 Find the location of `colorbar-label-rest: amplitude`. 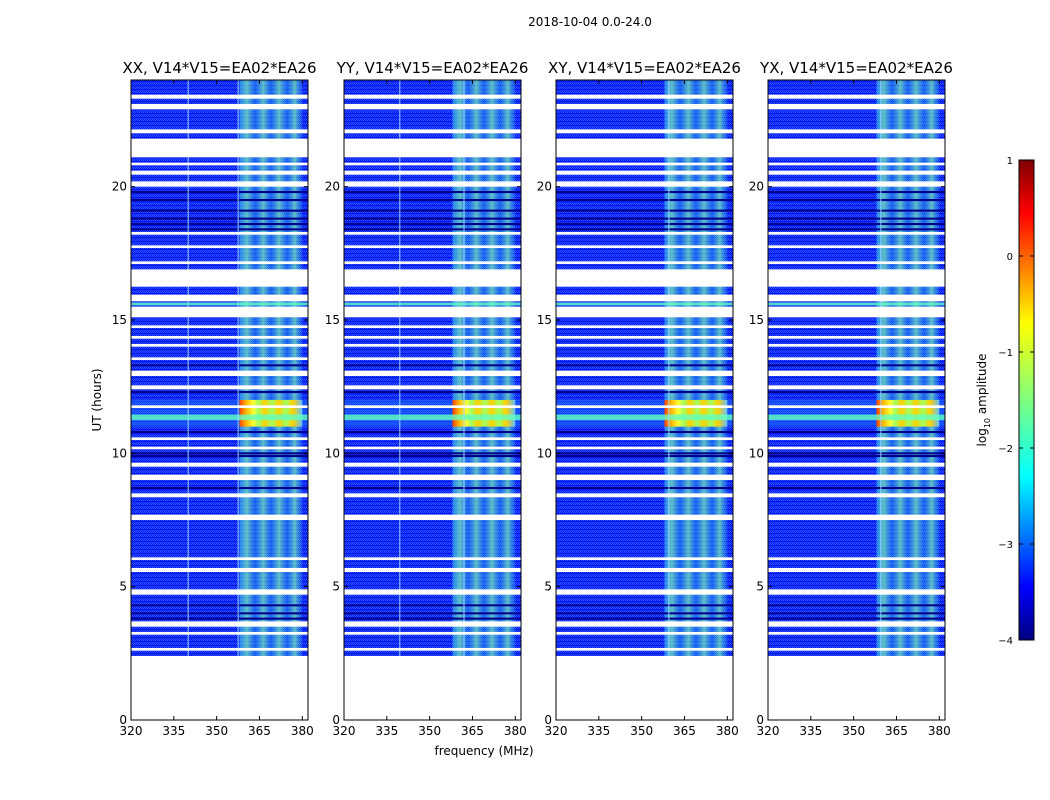

colorbar-label-rest: amplitude is located at coordinates (982, 386).